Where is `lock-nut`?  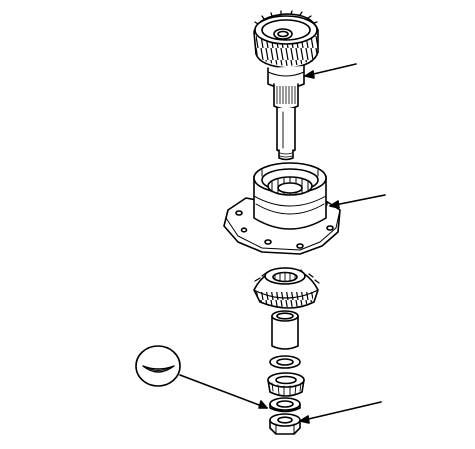
lock-nut is located at coordinates (285, 424).